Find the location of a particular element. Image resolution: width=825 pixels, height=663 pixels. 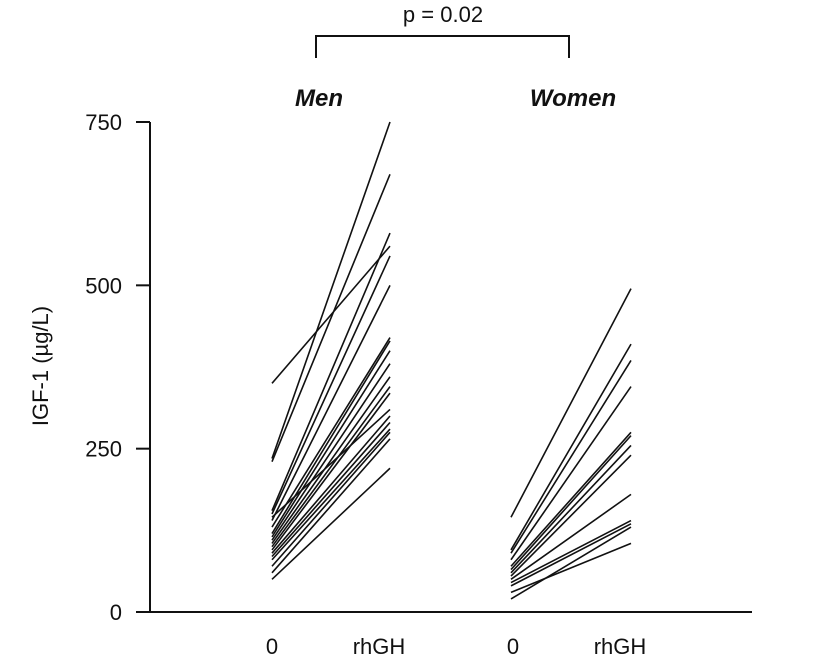

y-tick-label: 0 is located at coordinates (116, 612).